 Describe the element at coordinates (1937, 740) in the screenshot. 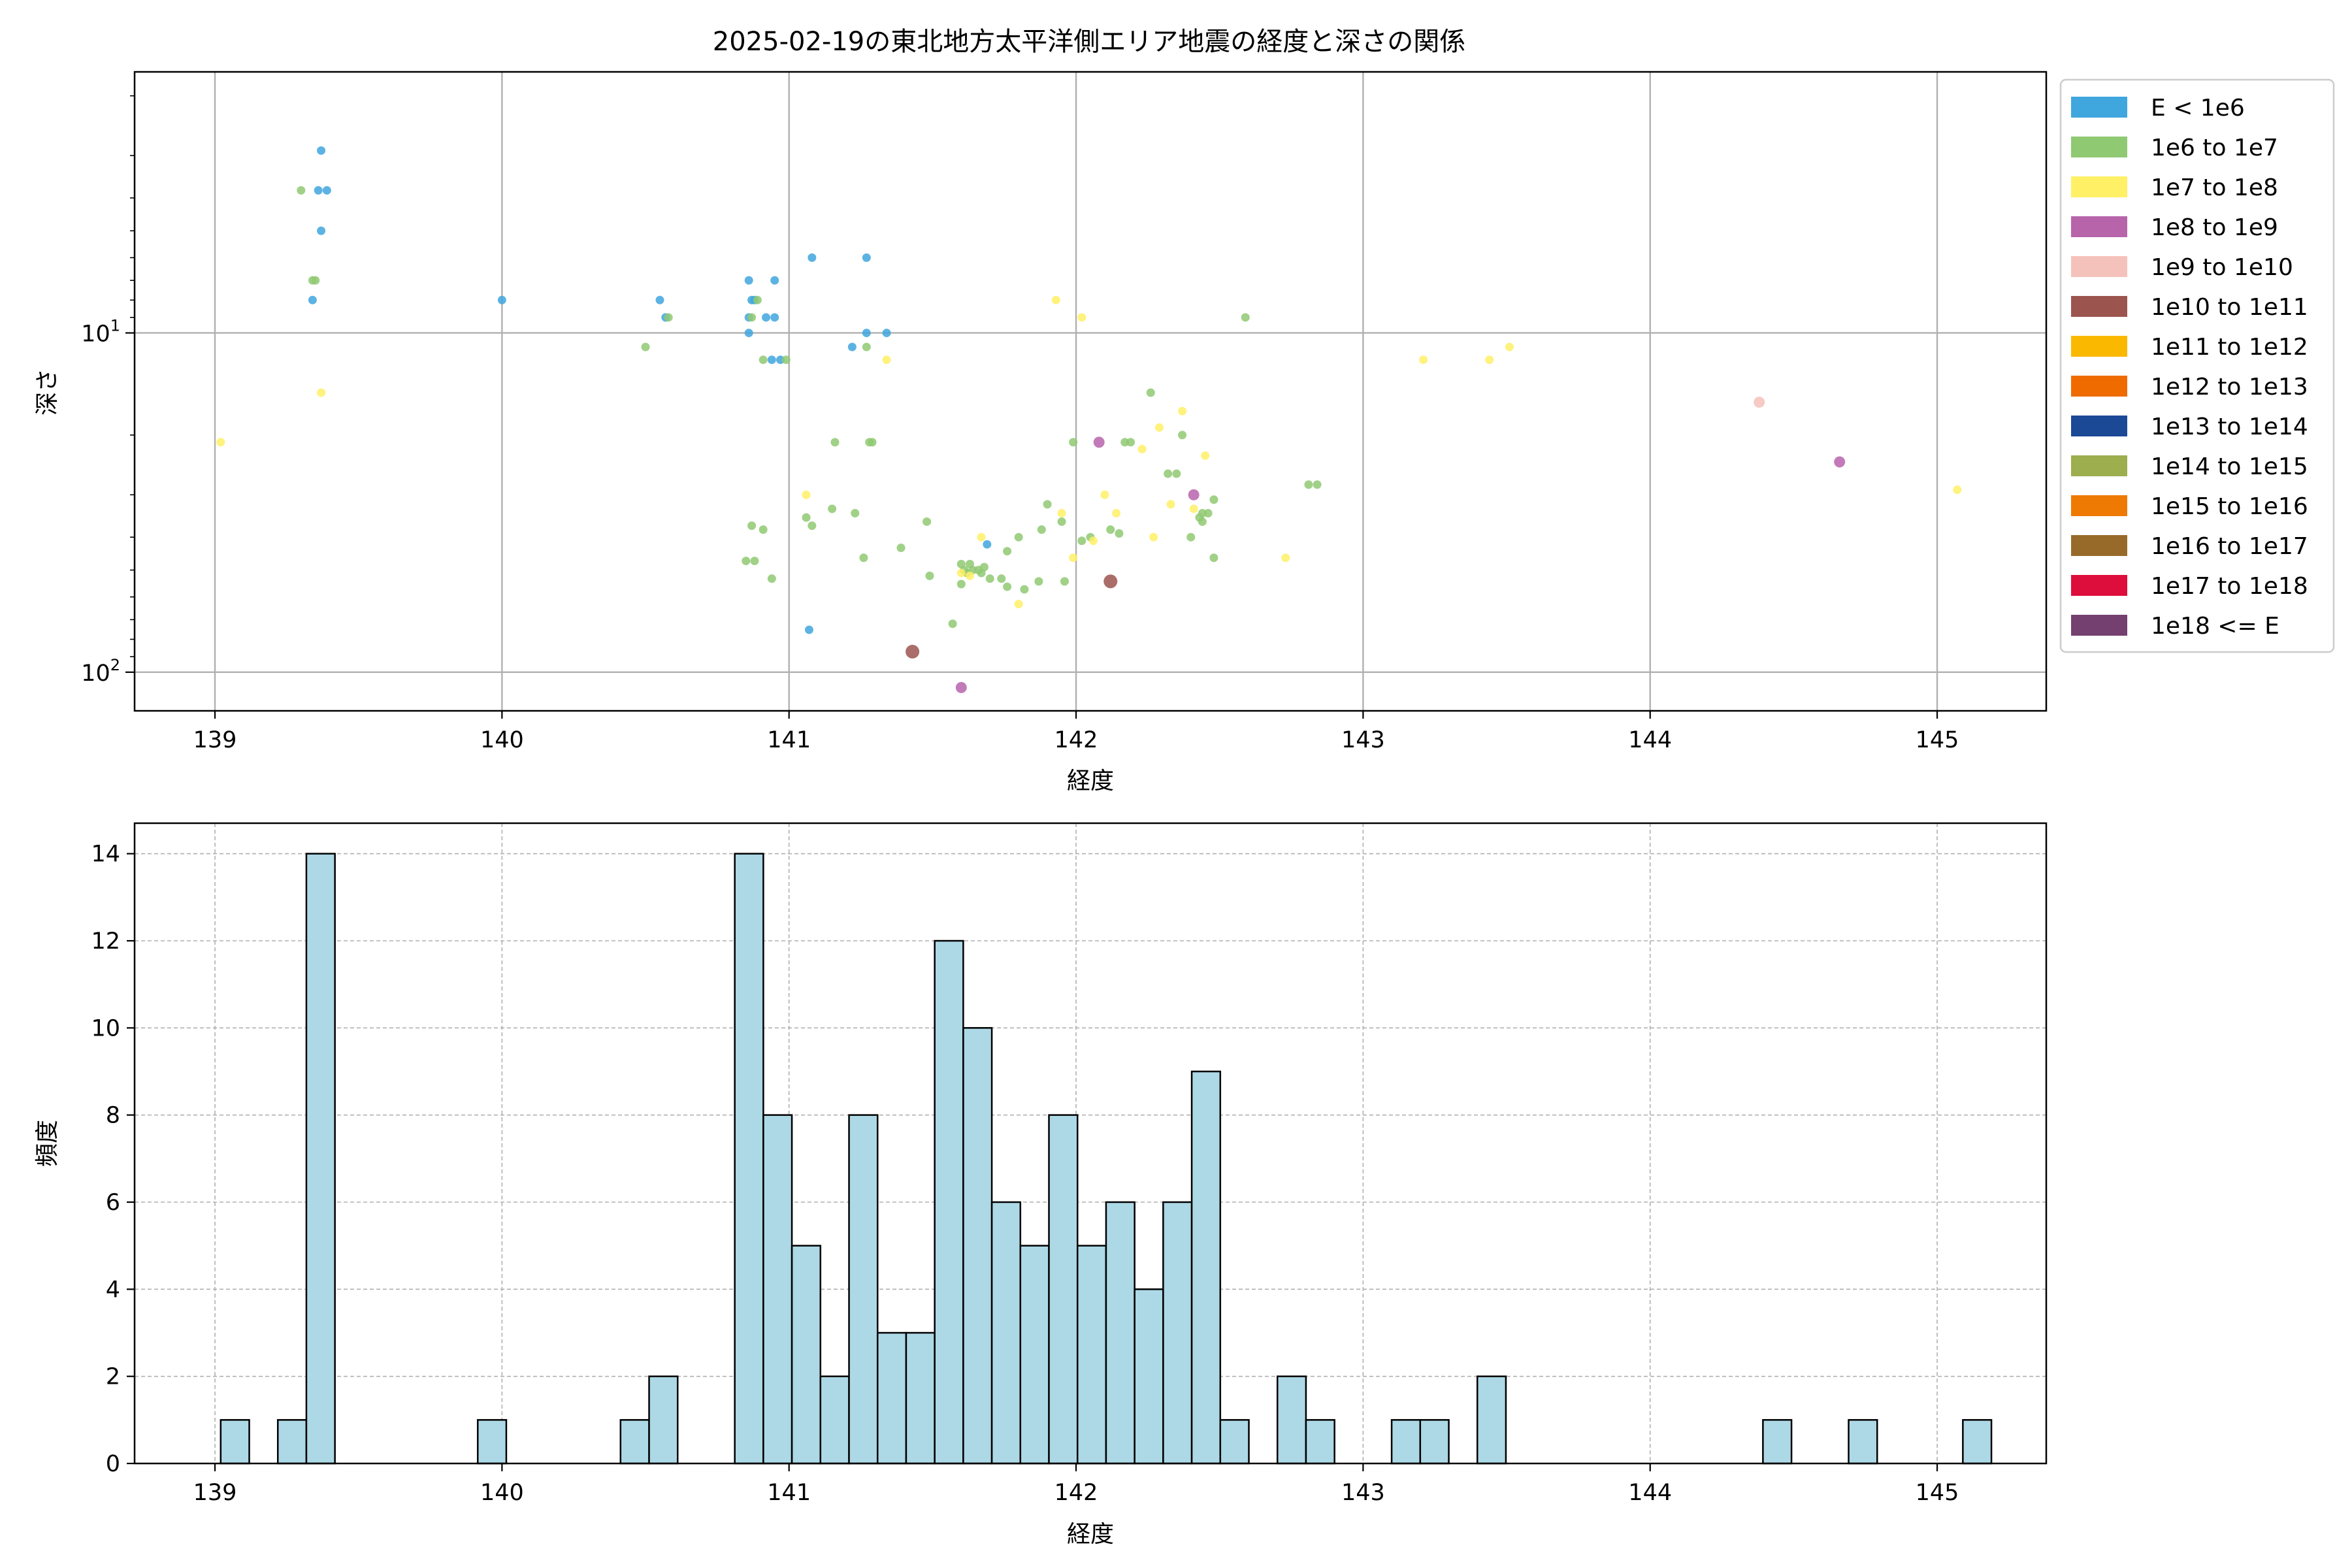

I see `scatter-x-tick-label: 145` at that location.